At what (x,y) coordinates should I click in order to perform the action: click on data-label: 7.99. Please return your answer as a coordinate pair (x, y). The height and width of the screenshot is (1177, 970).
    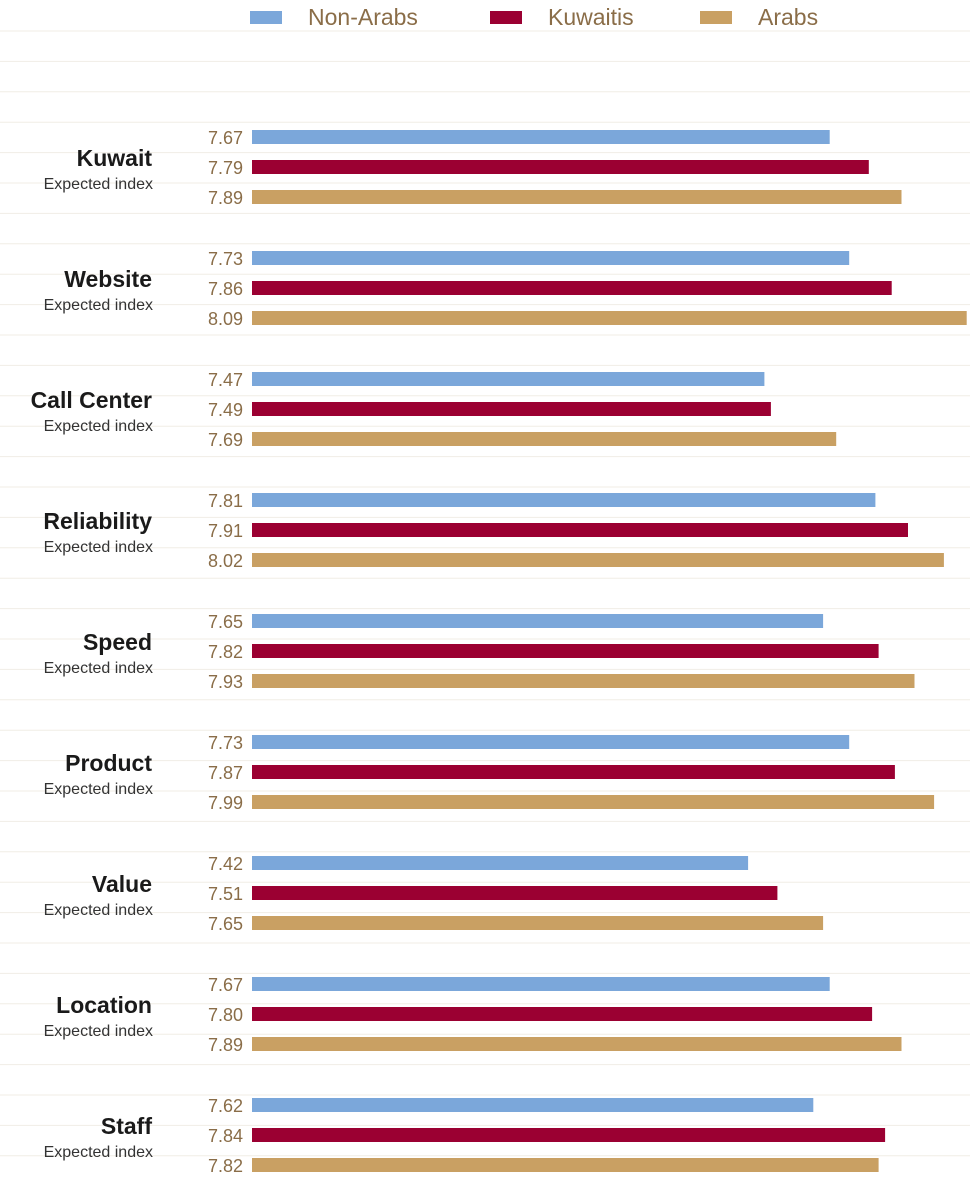
    Looking at the image, I should click on (225, 803).